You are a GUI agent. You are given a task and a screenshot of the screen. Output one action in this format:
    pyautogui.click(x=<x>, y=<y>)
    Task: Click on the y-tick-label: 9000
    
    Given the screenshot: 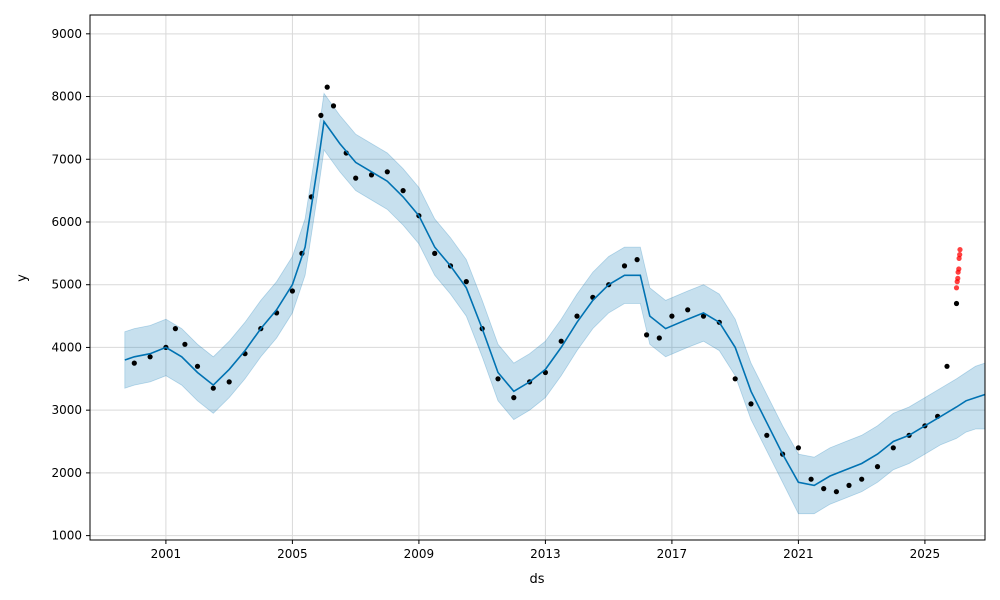 What is the action you would take?
    pyautogui.click(x=66, y=34)
    